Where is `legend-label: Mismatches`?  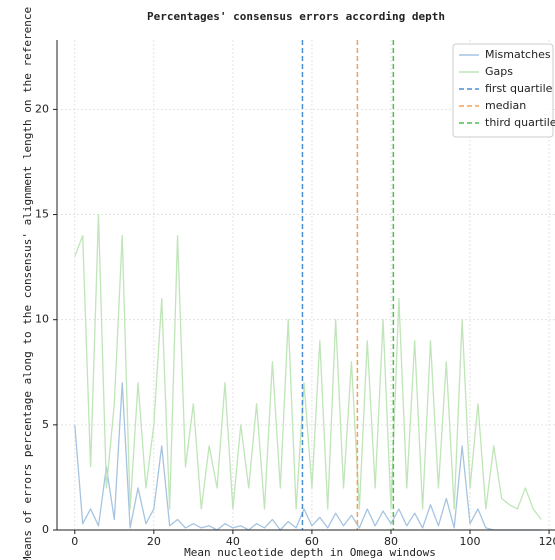 legend-label: Mismatches is located at coordinates (518, 54).